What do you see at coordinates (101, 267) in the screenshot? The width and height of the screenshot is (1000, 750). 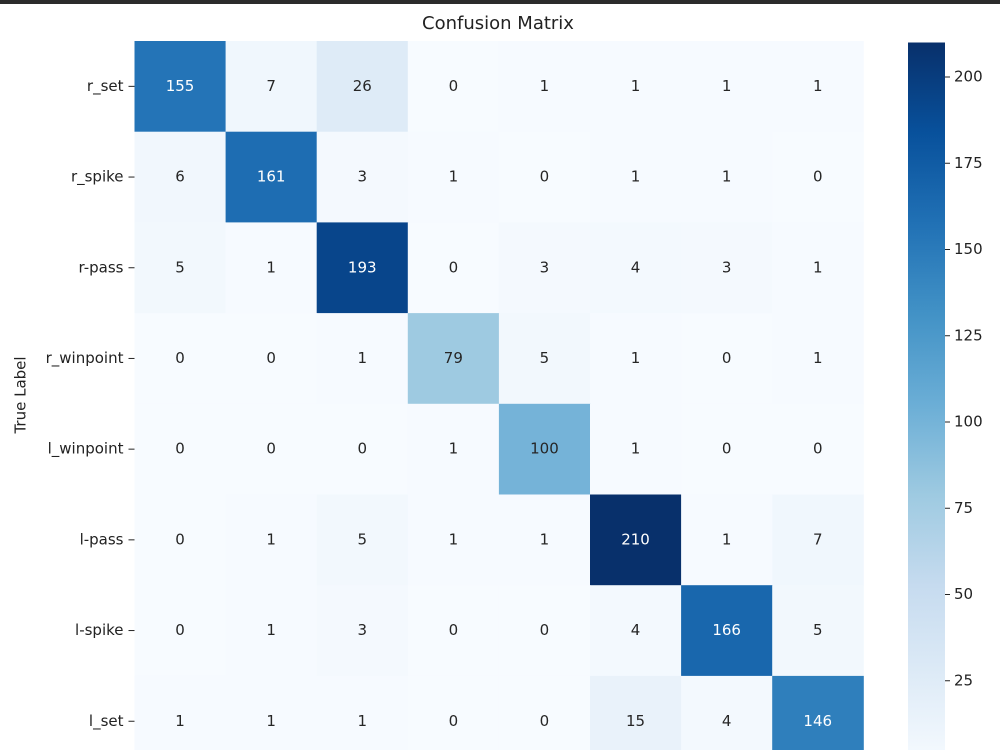 I see `y-tick-label: r-pass` at bounding box center [101, 267].